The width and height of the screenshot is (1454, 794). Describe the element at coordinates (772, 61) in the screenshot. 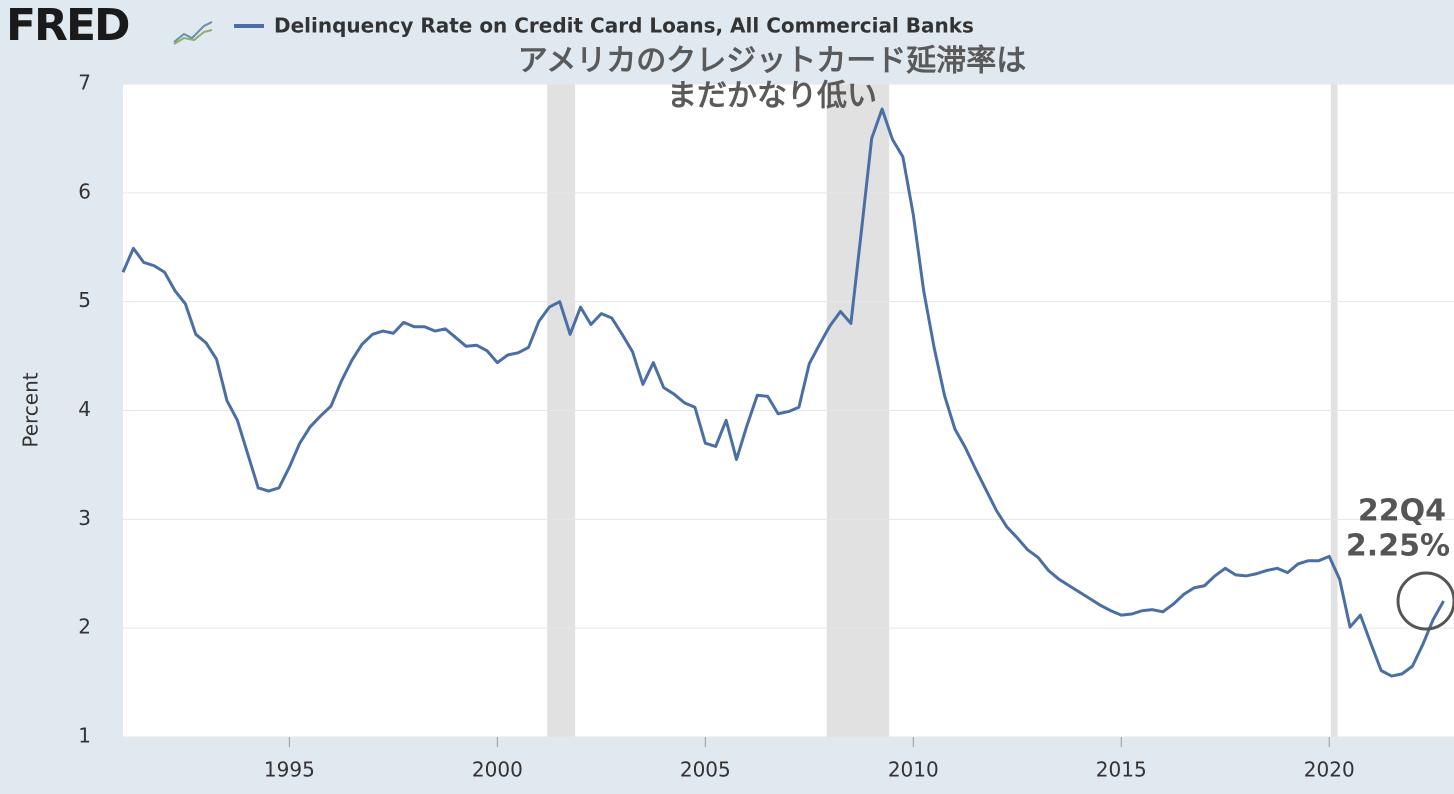

I see `annotation: アメリカのクレジットカード延滞率は` at that location.